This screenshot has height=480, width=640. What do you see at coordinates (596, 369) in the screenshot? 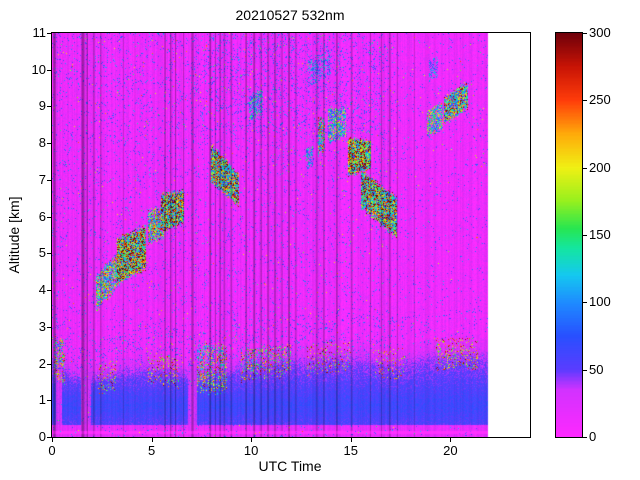
I see `colorbar-tick-label: 50` at bounding box center [596, 369].